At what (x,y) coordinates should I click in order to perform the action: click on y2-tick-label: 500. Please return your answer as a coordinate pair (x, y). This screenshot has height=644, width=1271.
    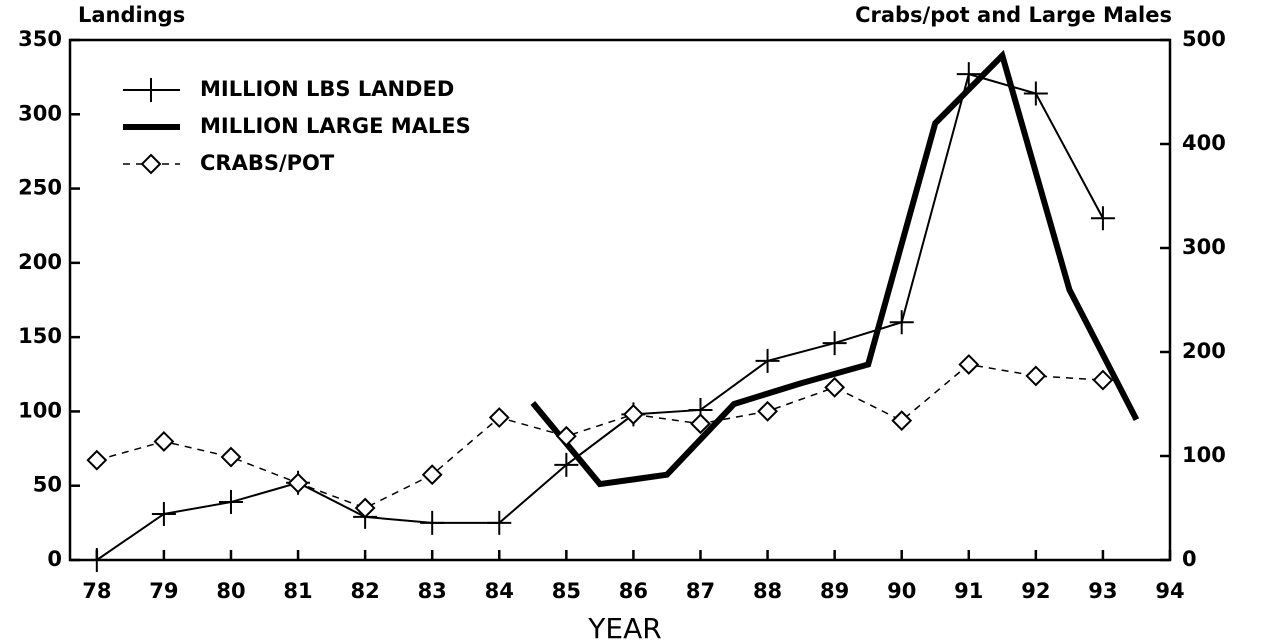
    Looking at the image, I should click on (1204, 39).